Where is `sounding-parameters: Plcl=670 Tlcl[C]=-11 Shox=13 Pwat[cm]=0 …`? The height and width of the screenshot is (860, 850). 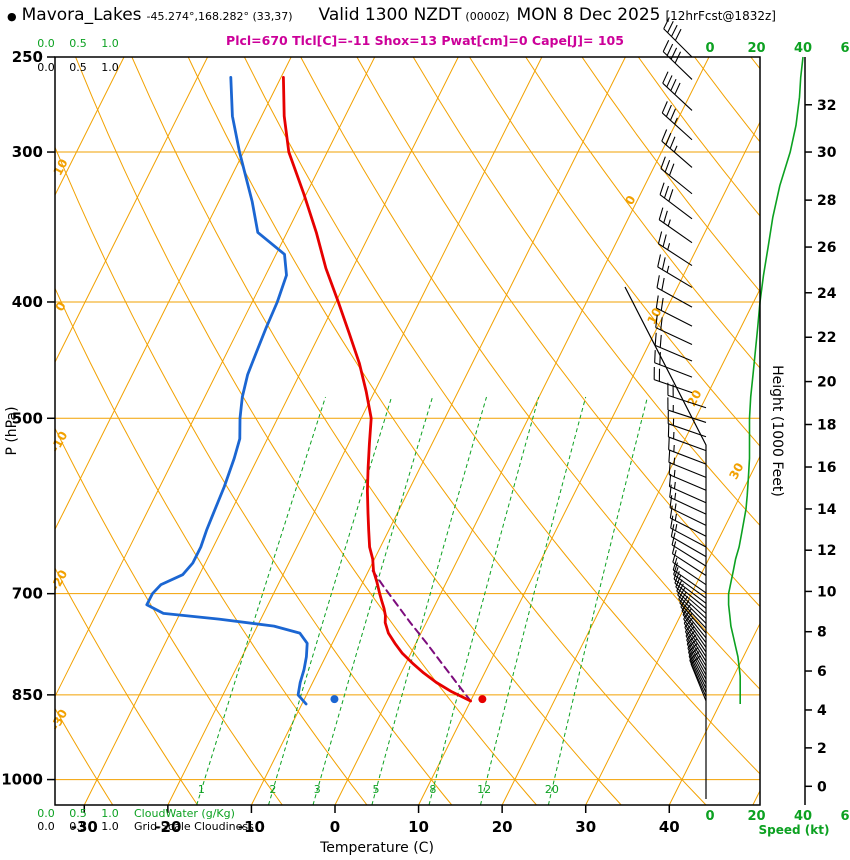
sounding-parameters: Plcl=670 Tlcl[C]=-11 Shox=13 Pwat[cm]=0 … is located at coordinates (425, 40).